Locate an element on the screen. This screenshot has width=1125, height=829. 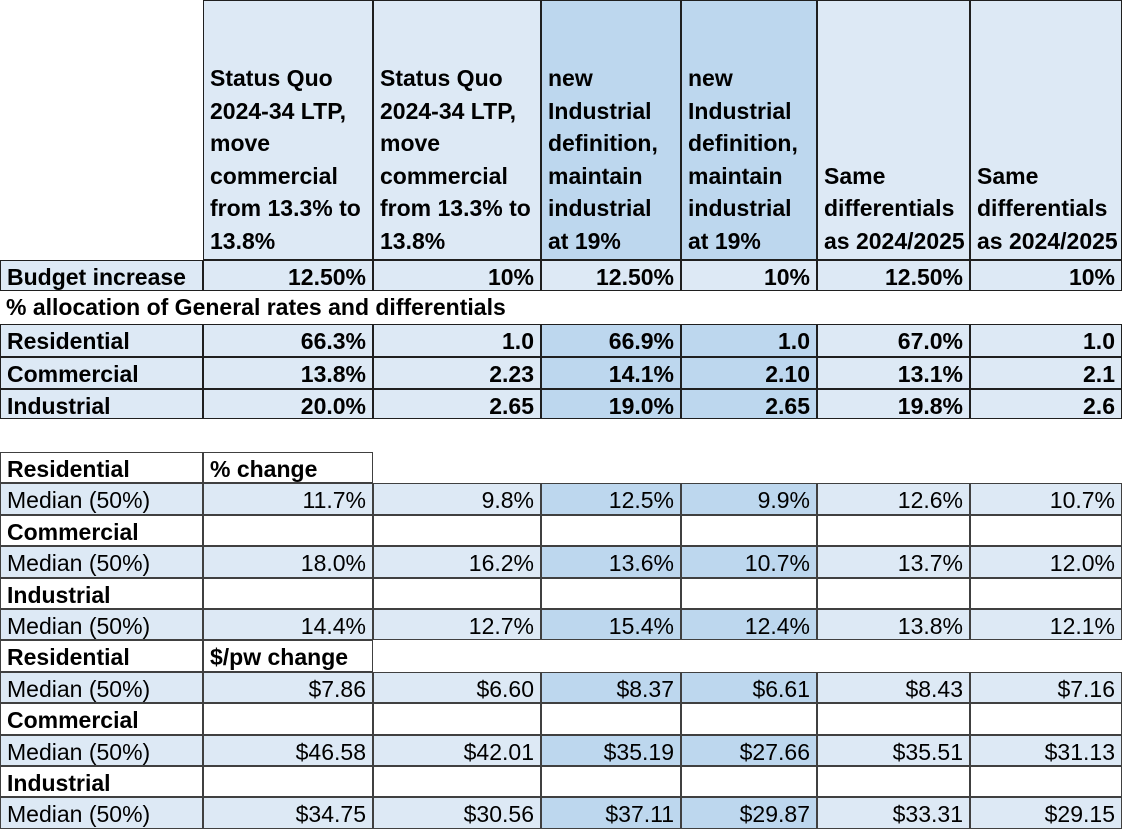
median-value: $8.37 is located at coordinates (611, 687).